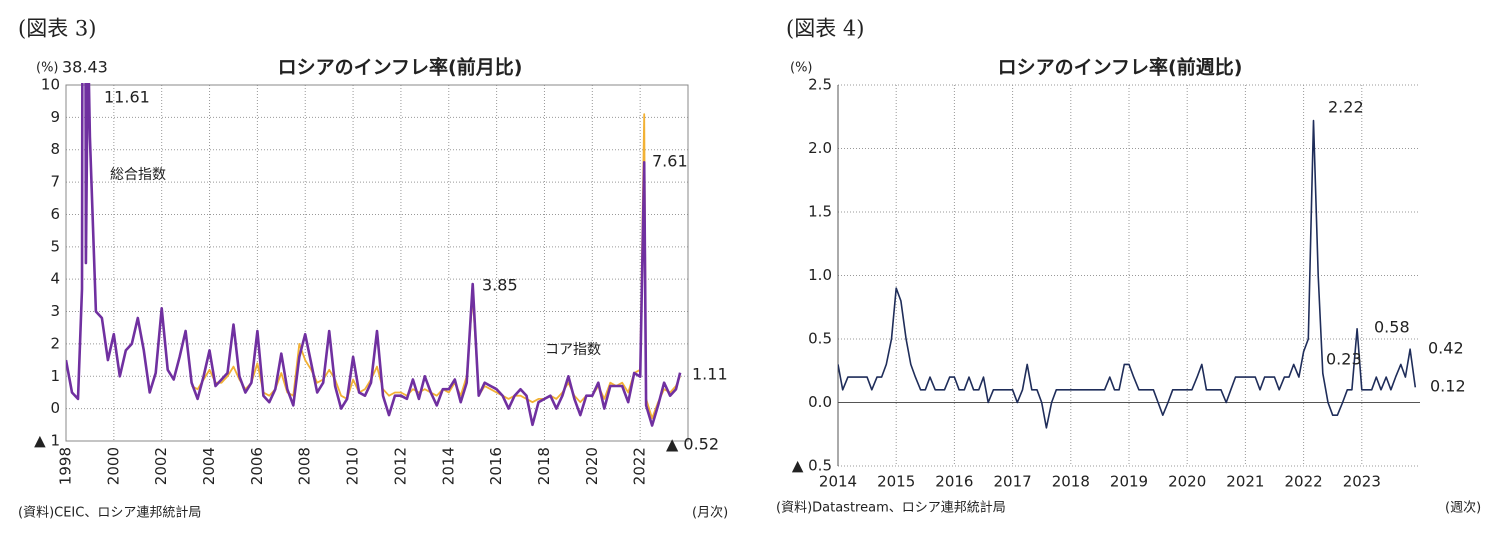  Describe the element at coordinates (305, 466) in the screenshot. I see `x-tick-label: 2008` at that location.